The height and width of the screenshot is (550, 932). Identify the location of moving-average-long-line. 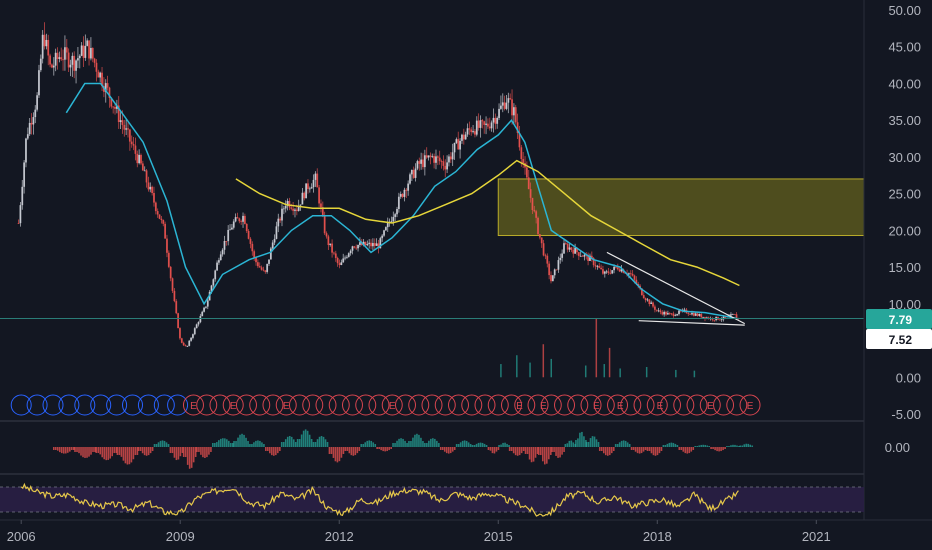
(487, 223).